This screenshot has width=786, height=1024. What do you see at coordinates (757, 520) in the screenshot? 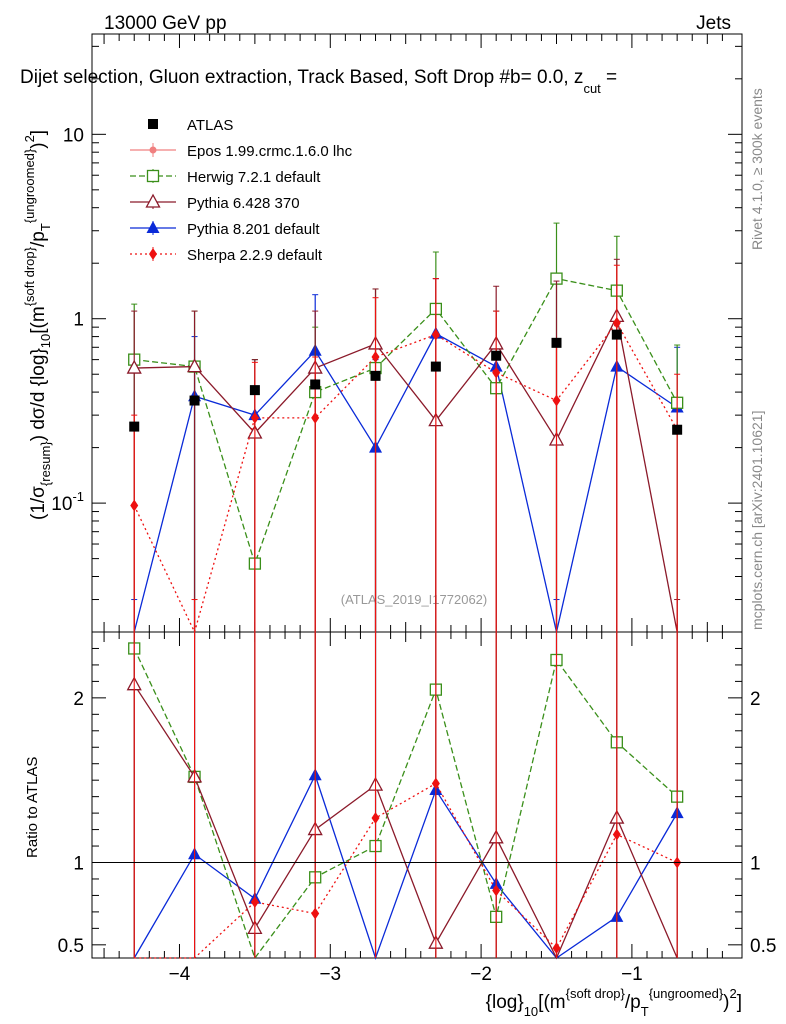
I see `mcplots-label: mcplots.cern.ch [arXiv:2401.10621]` at bounding box center [757, 520].